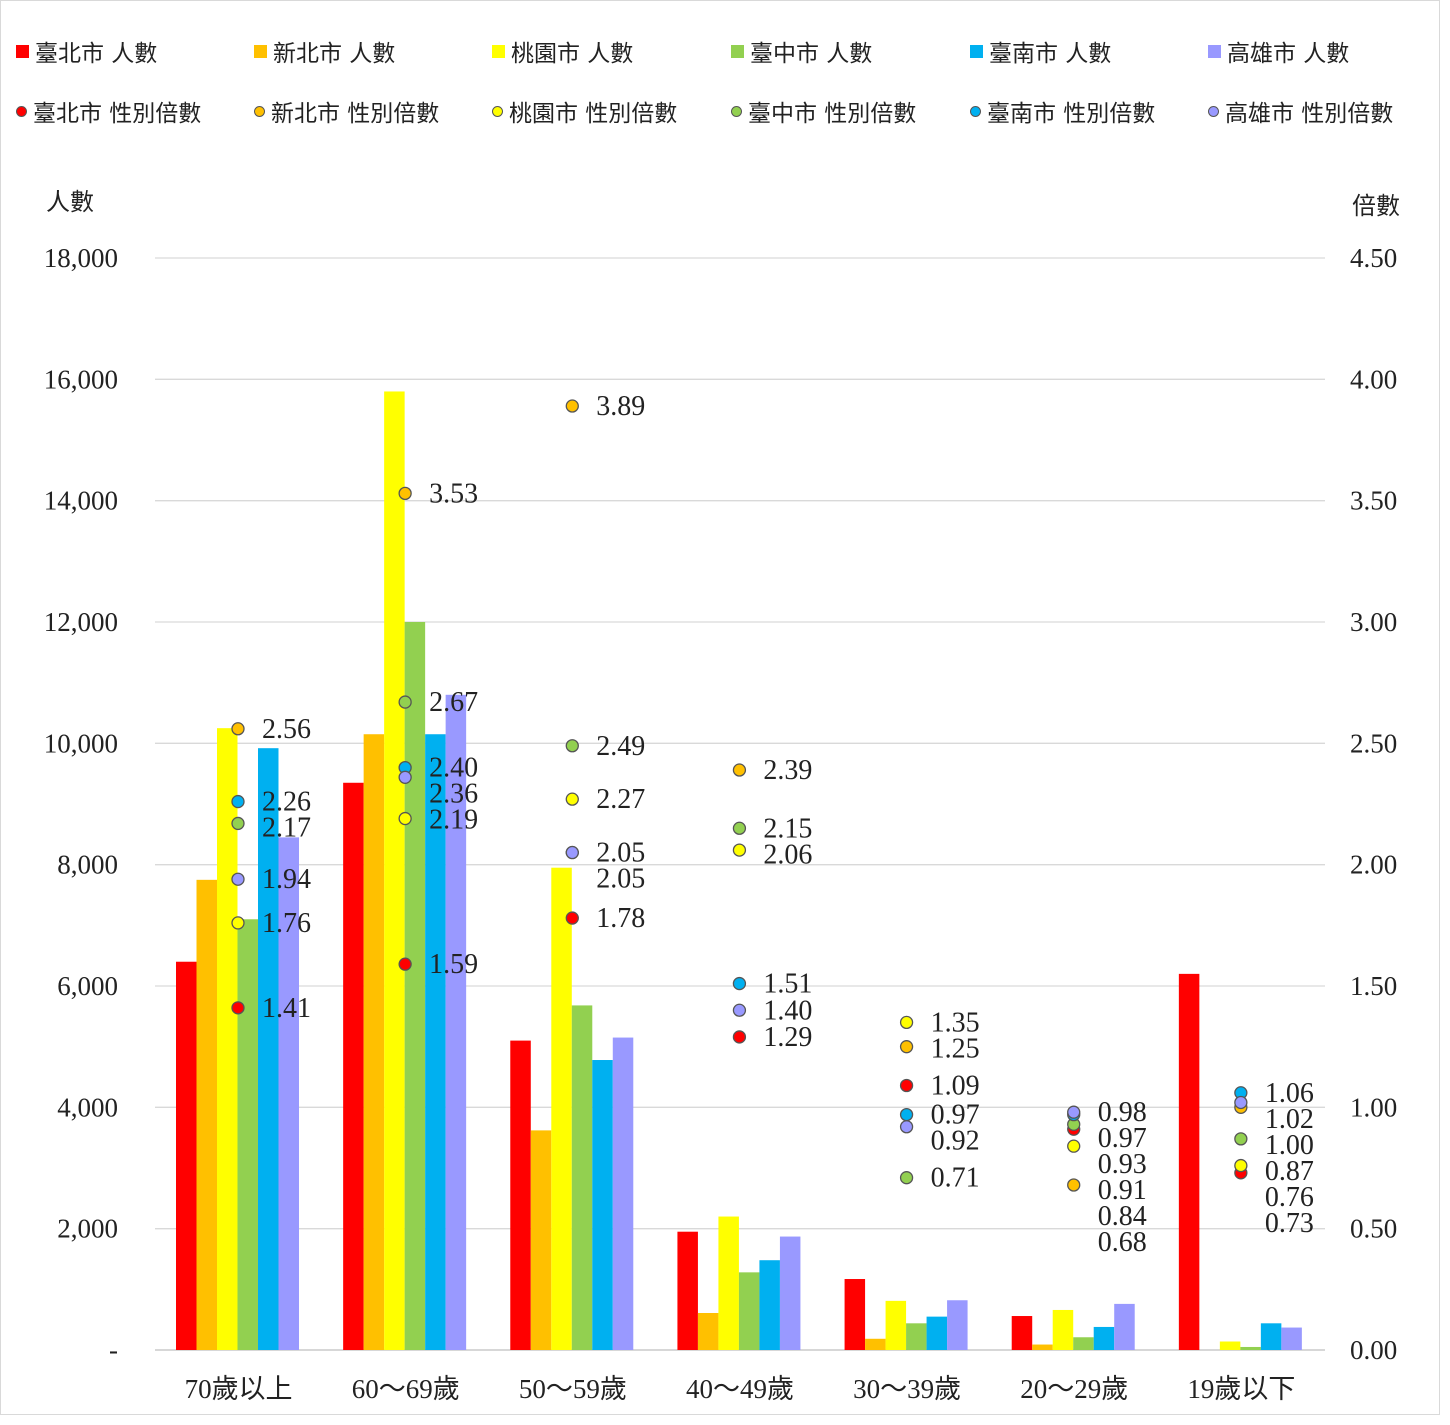 The width and height of the screenshot is (1450, 1425). Describe the element at coordinates (1376, 206) in the screenshot. I see `right-axis-title: 倍數` at that location.